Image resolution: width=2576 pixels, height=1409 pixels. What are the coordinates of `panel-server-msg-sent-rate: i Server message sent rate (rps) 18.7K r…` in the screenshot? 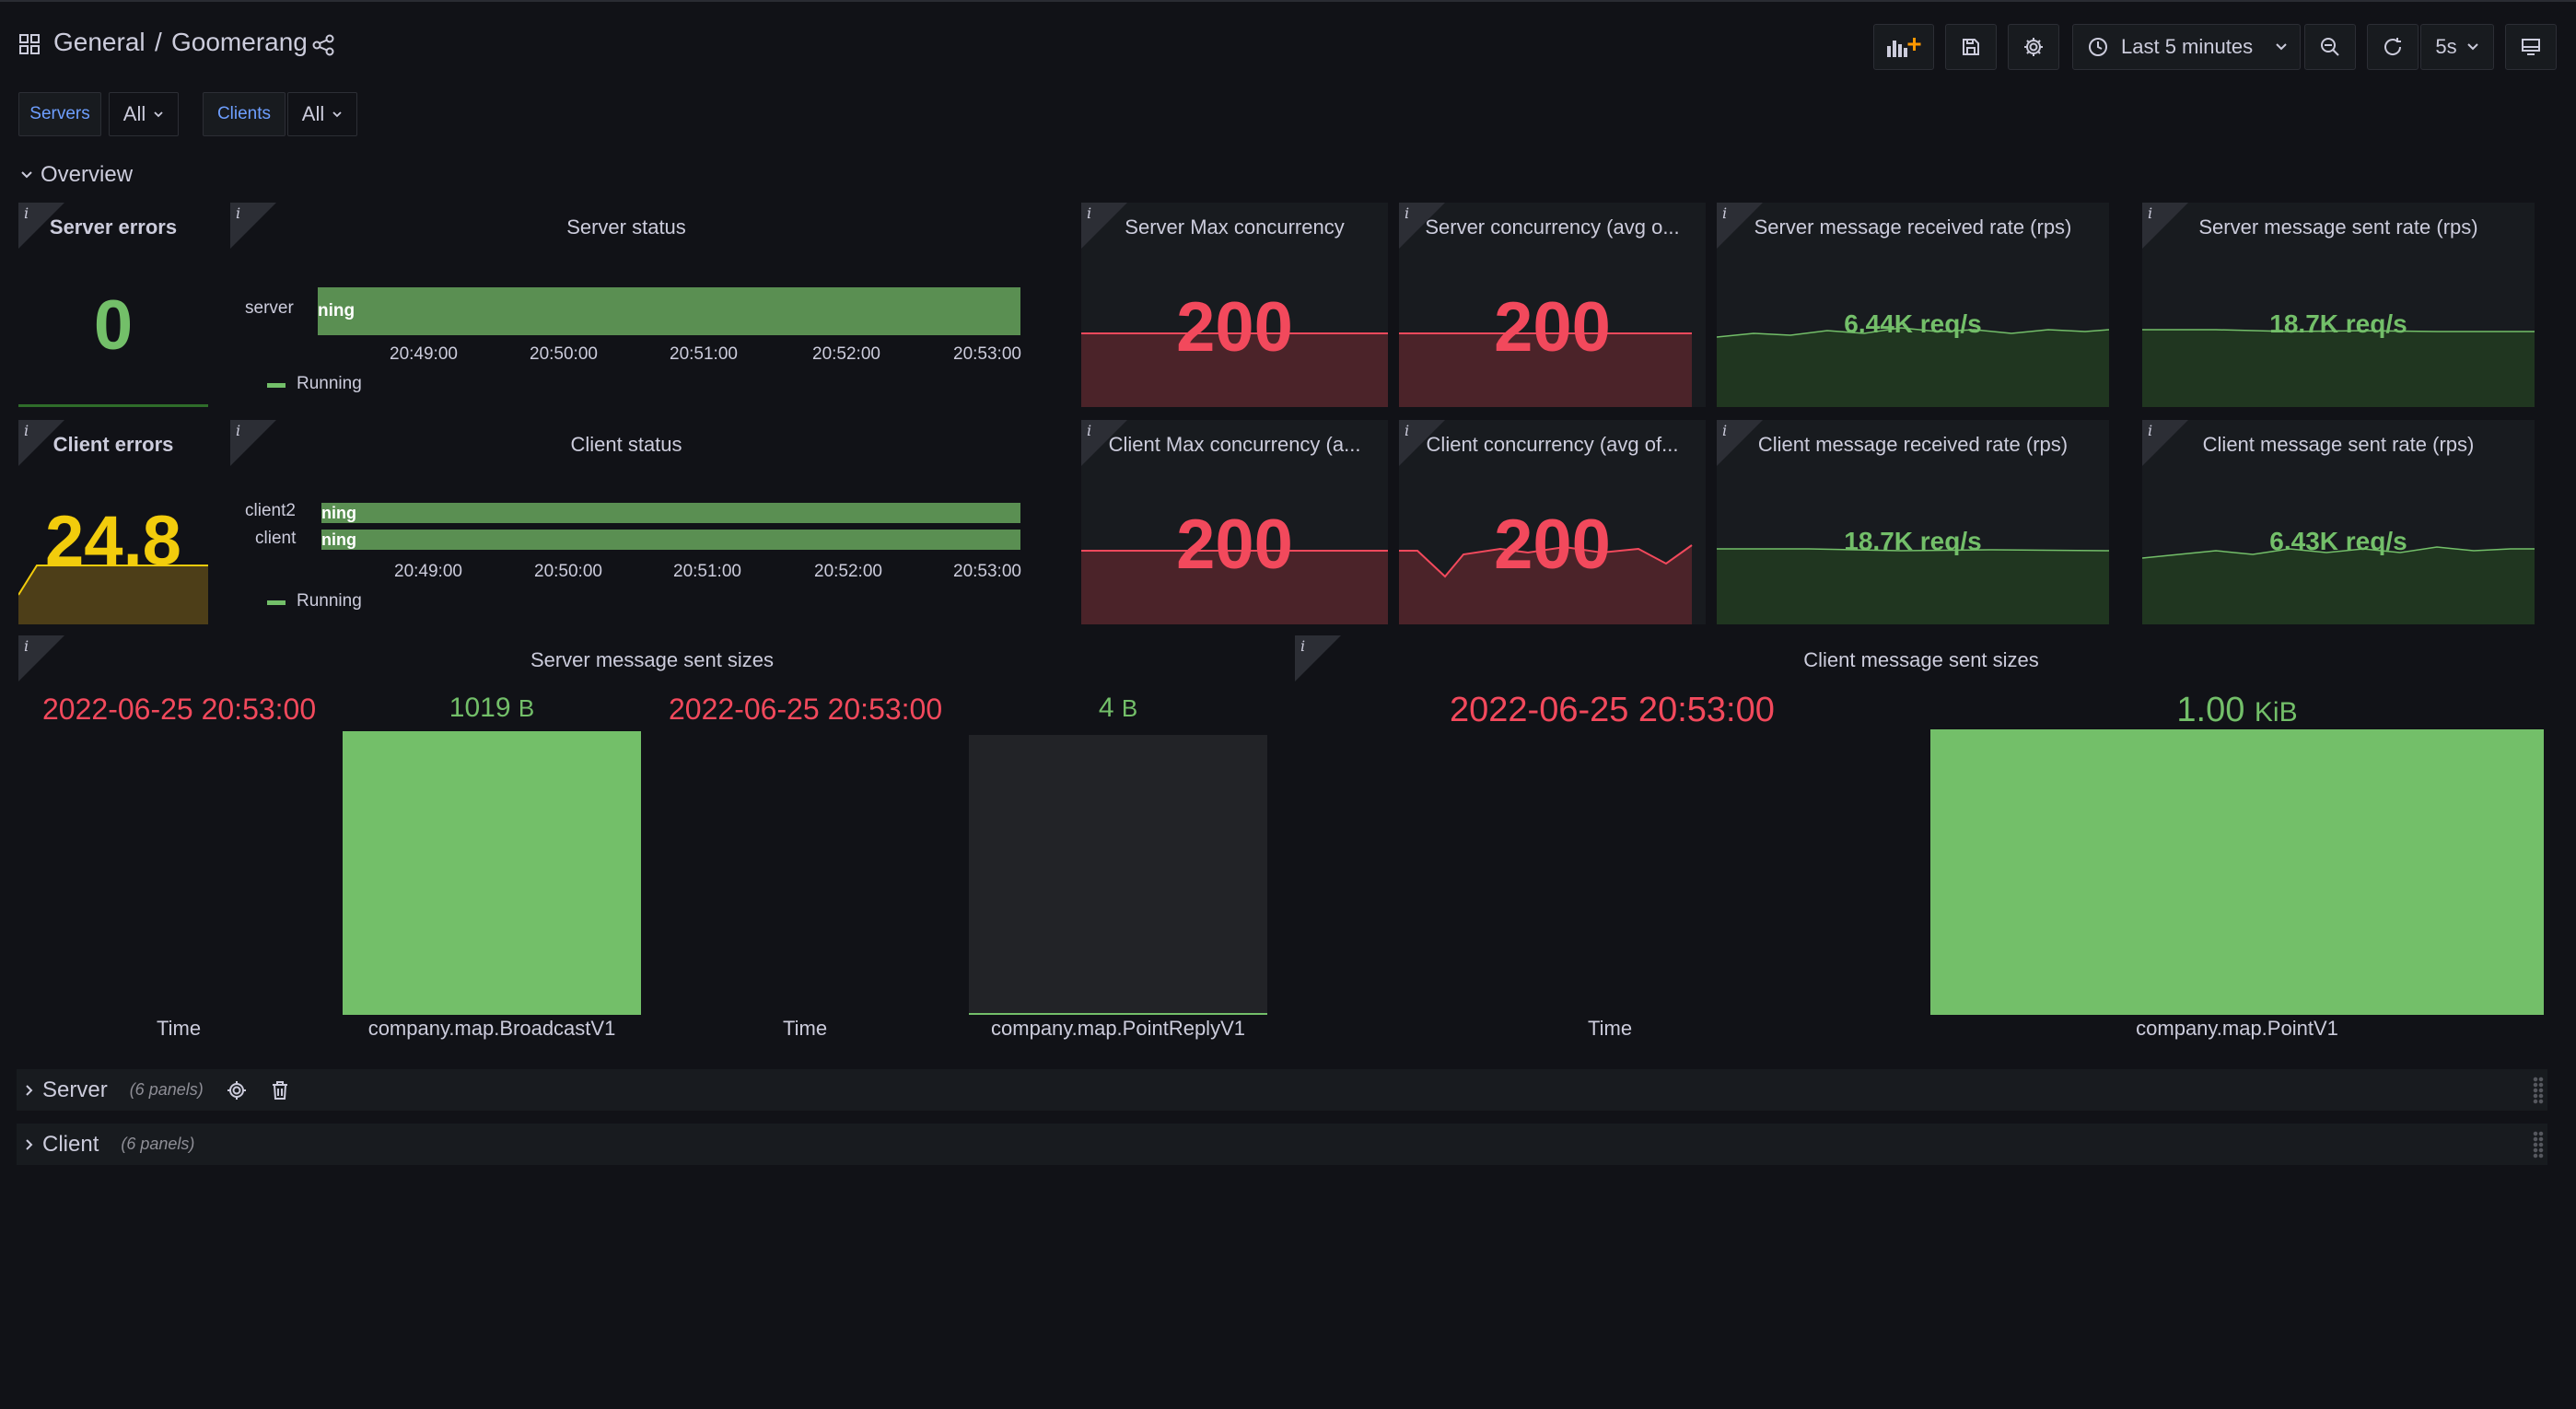 It's located at (2338, 305).